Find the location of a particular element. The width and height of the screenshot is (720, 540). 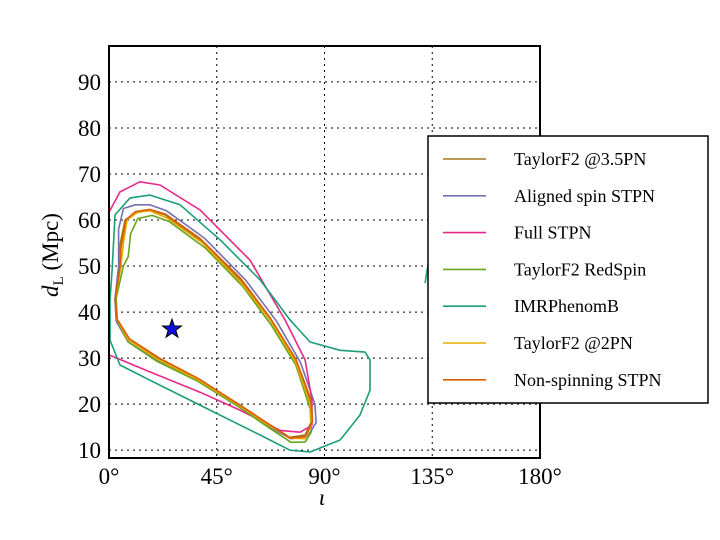

y-ticks: 10 20 30 40 50 60 70 80 90 is located at coordinates (89, 266).